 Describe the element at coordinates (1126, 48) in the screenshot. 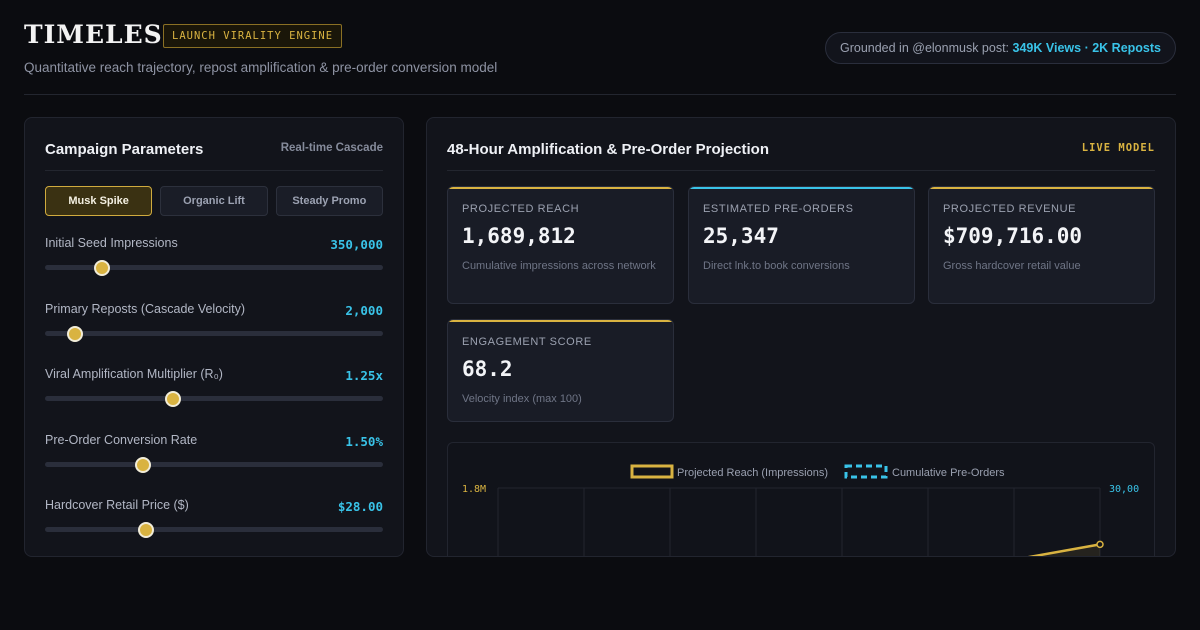

I see `grounded-reposts: 2K Reposts` at that location.